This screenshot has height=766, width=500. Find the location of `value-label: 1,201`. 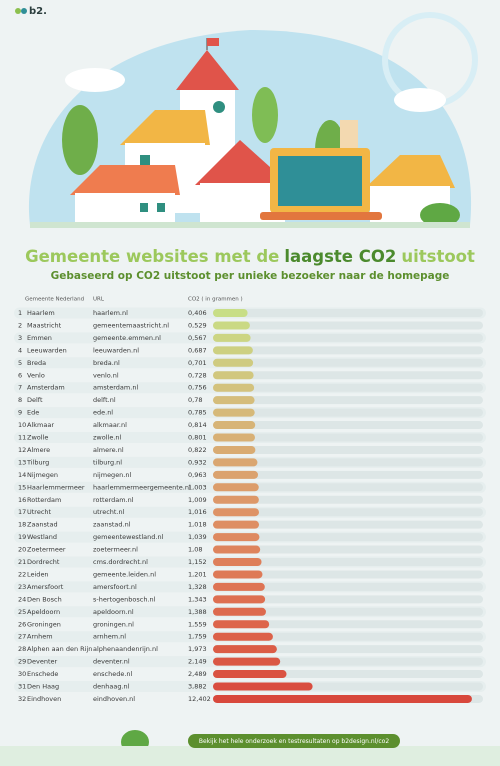

value-label: 1,201 is located at coordinates (197, 574).